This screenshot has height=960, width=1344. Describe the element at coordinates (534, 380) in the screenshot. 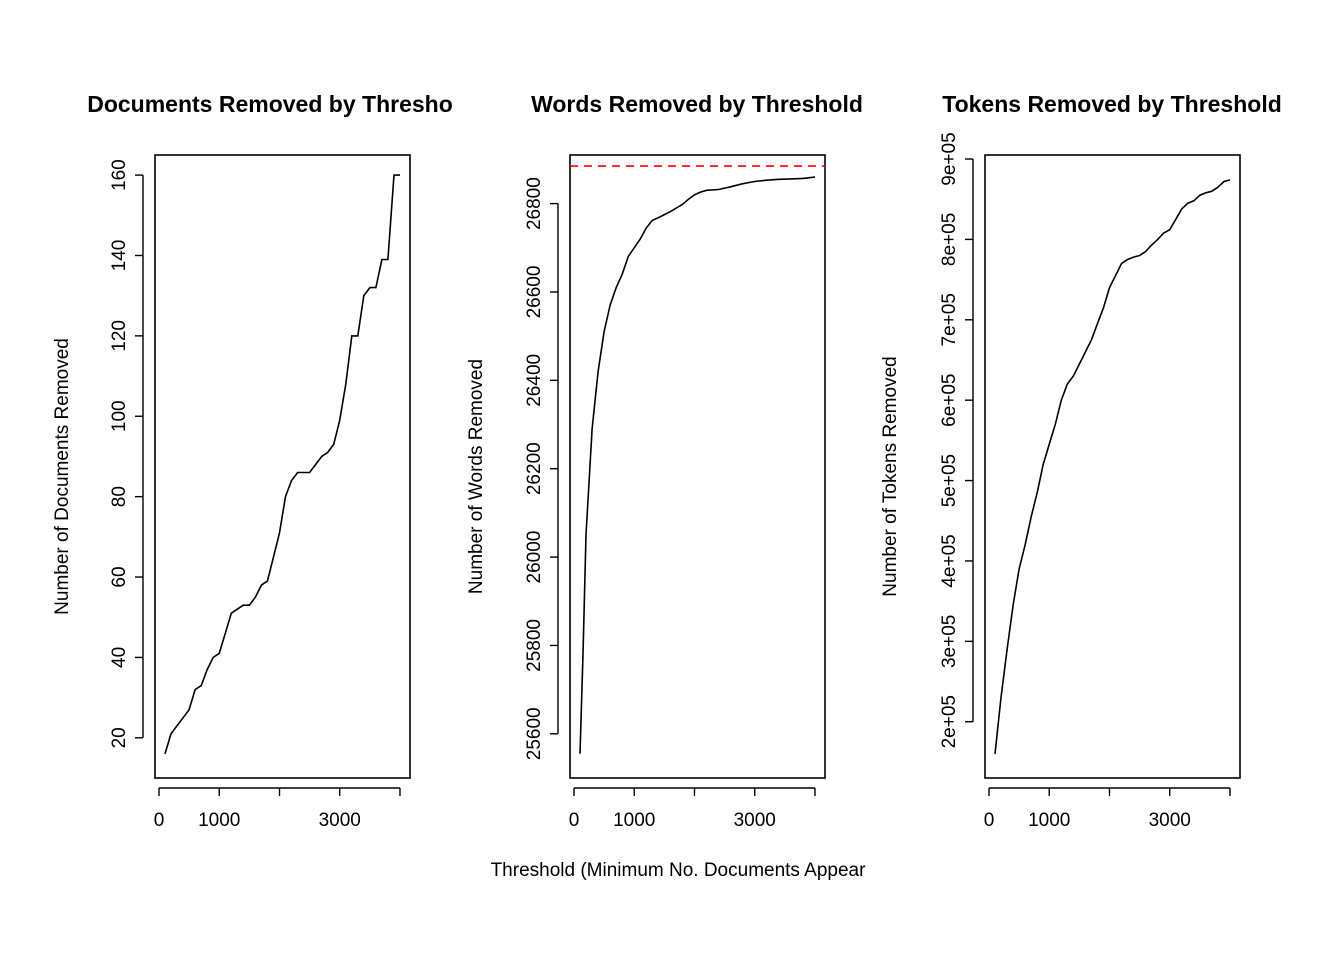

I see `y-tick-label: 26400` at that location.